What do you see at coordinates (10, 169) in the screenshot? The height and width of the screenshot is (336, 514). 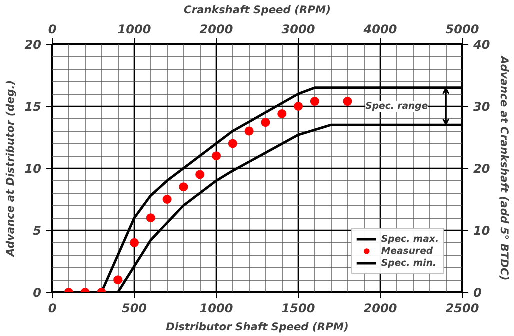 I see `y-axis-title: Advance at Distributor (deg.)` at bounding box center [10, 169].